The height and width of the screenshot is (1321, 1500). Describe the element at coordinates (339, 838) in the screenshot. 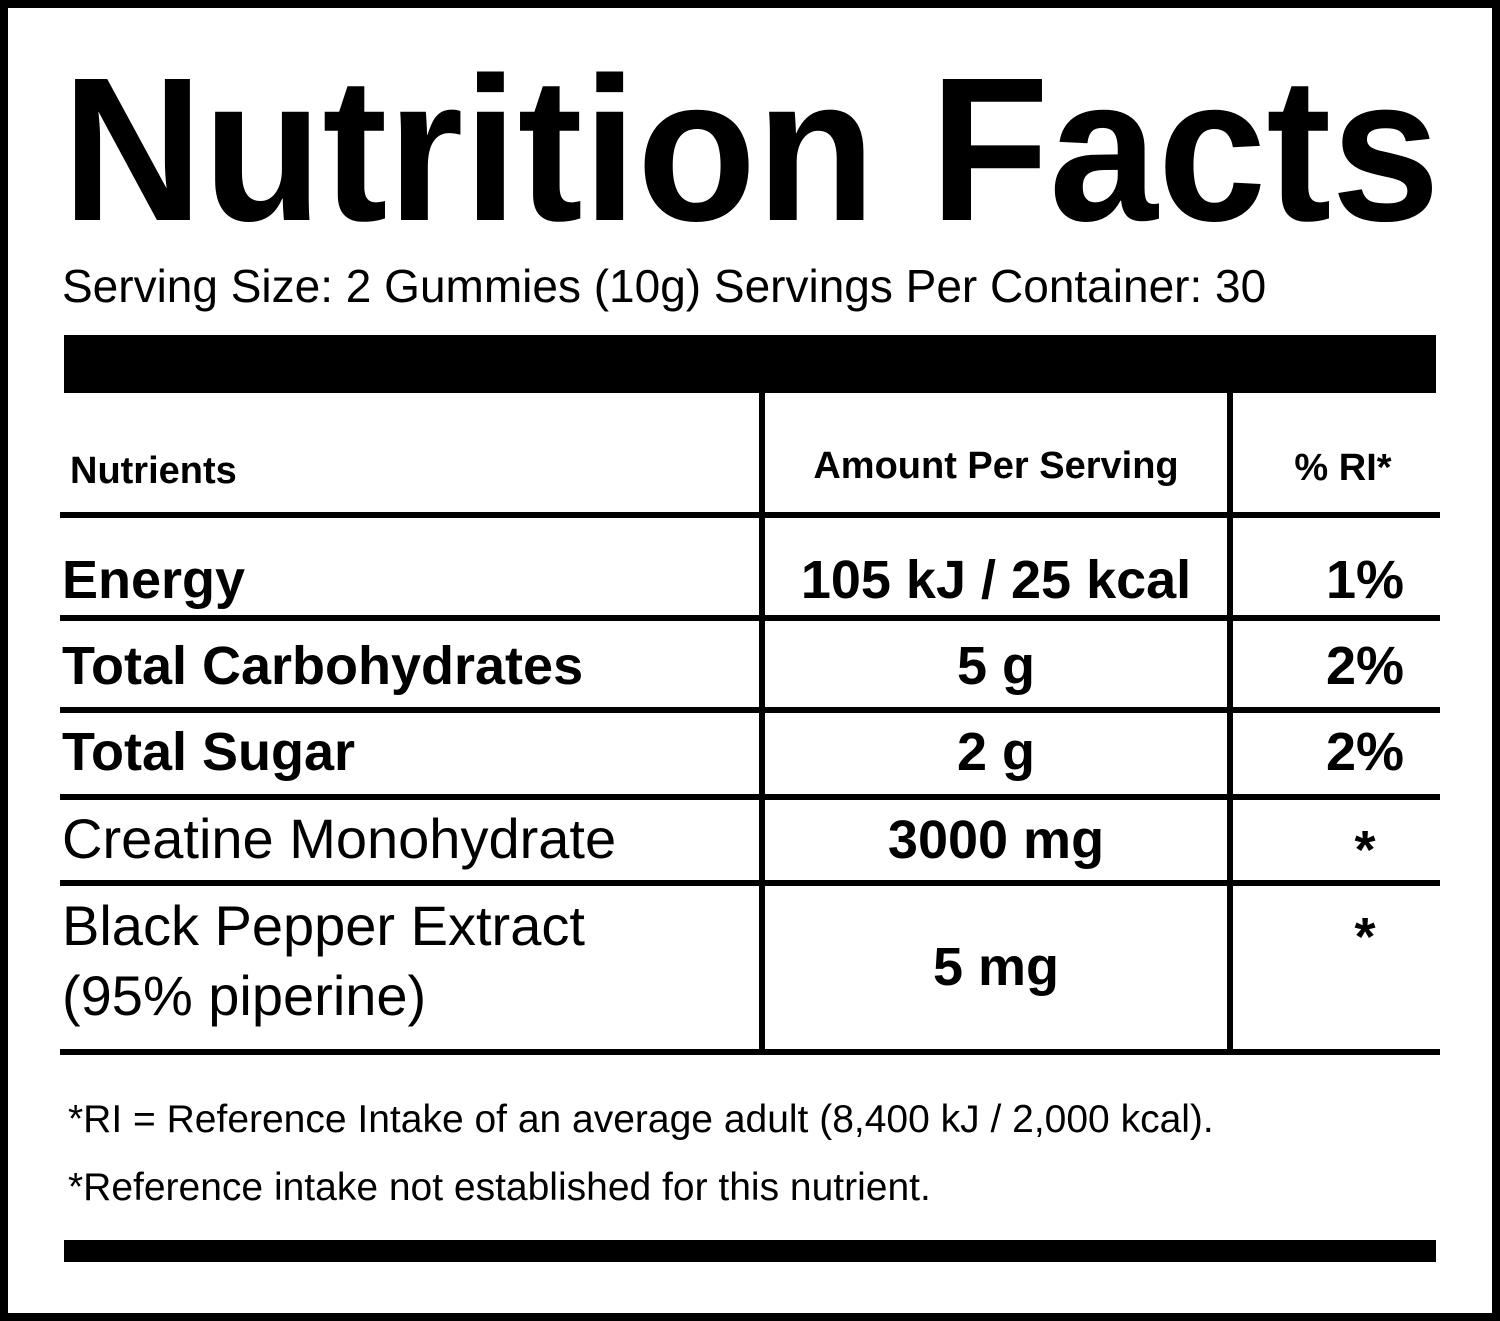

I see `nutrient-name: Creatine Monohydrate` at that location.